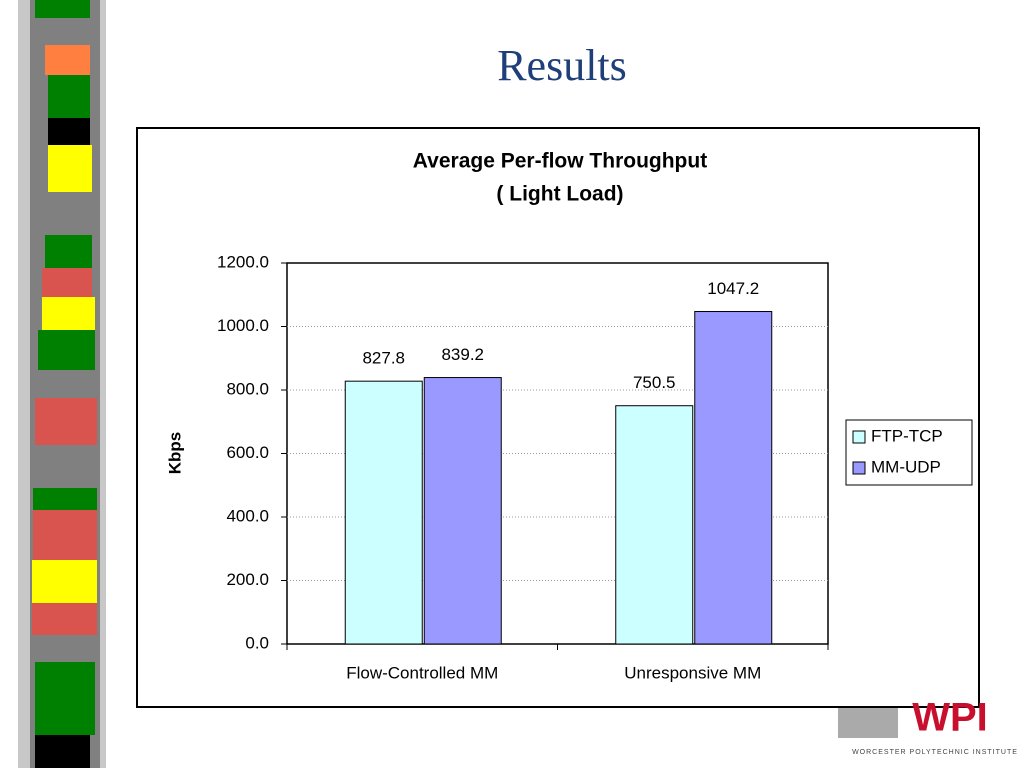 This screenshot has width=1024, height=768. What do you see at coordinates (422, 672) in the screenshot?
I see `x-tick-label: Flow-Controlled MM` at bounding box center [422, 672].